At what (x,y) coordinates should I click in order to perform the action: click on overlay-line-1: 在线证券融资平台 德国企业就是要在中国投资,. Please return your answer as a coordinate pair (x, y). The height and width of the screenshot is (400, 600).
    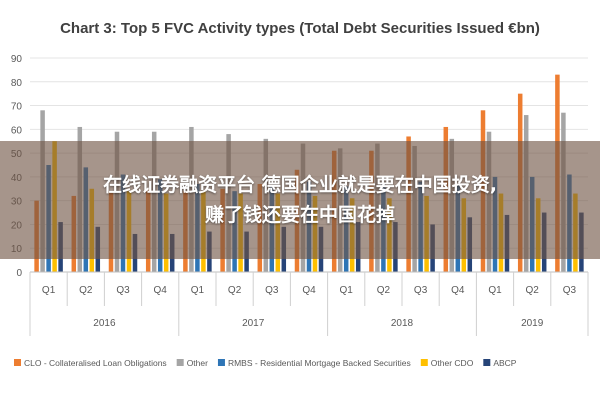
    Looking at the image, I should click on (300, 185).